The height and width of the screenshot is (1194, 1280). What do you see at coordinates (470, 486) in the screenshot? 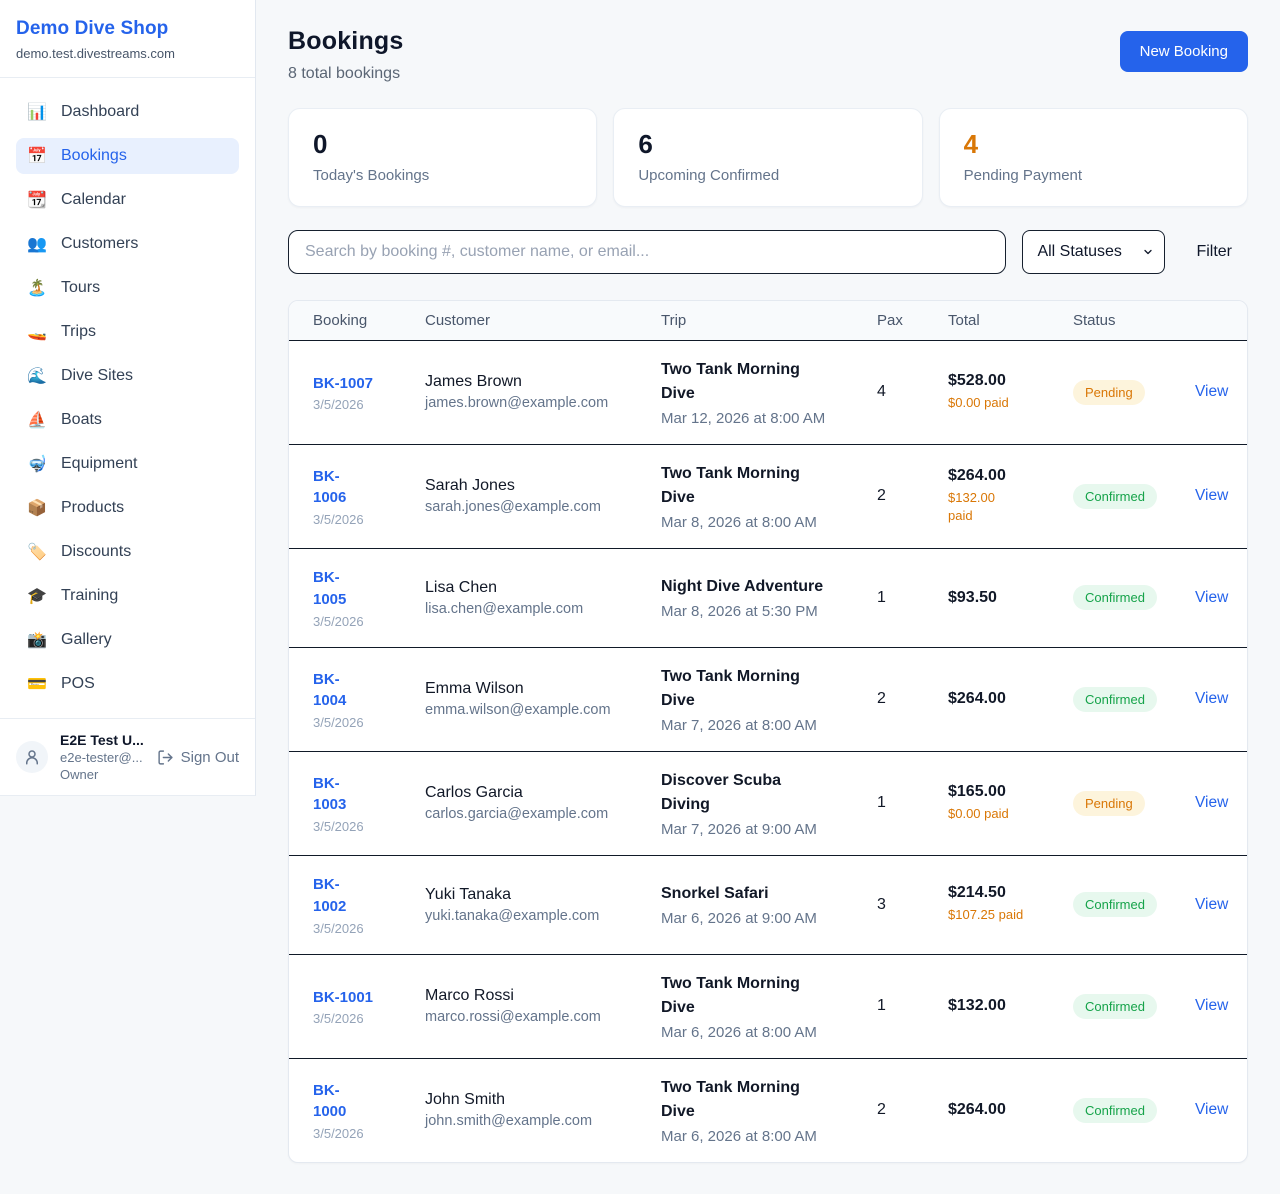
I see `customer-name: Sarah Jones` at bounding box center [470, 486].